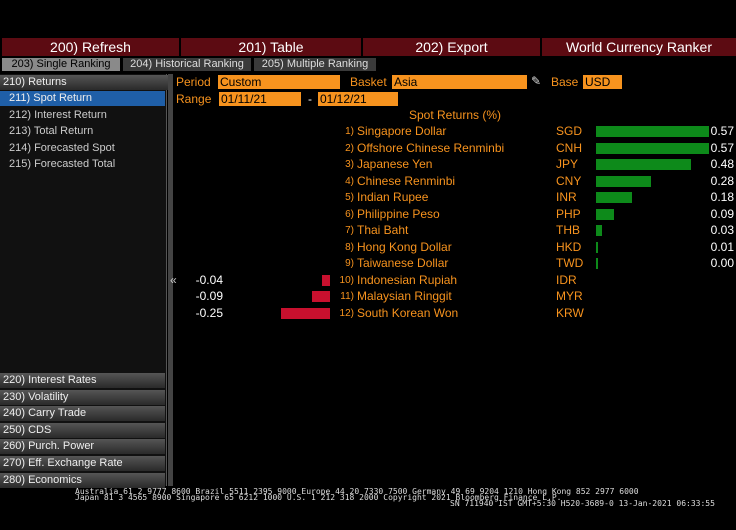  Describe the element at coordinates (346, 280) in the screenshot. I see `rank: 10)` at that location.